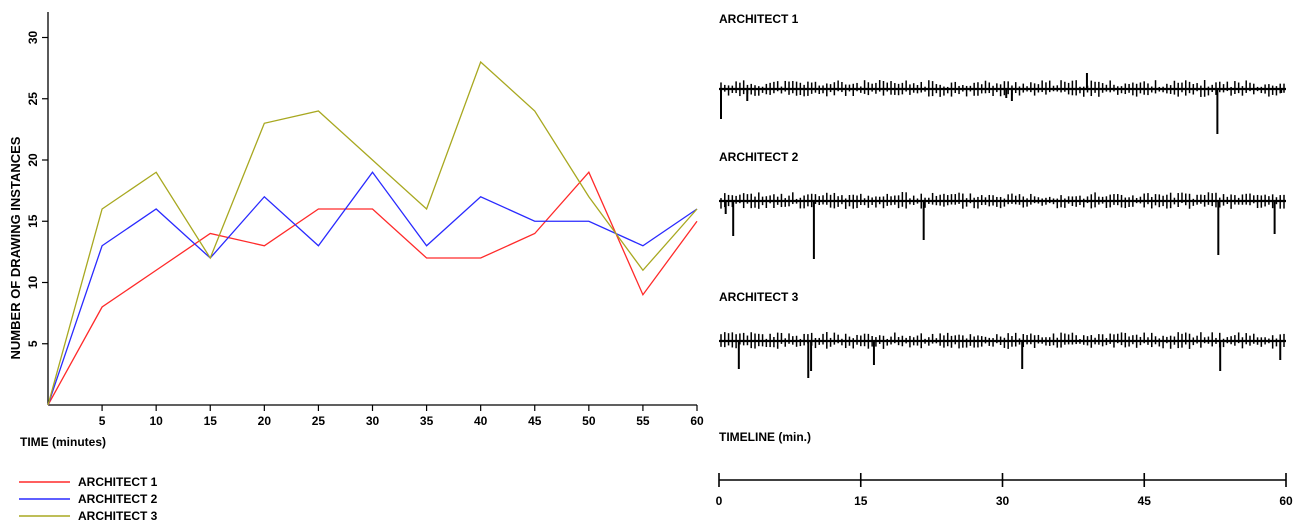 This screenshot has height=525, width=1303. I want to click on legend: ARCHITECT 1 ARCHITECT 2 ARCHITECT 3, so click(88, 499).